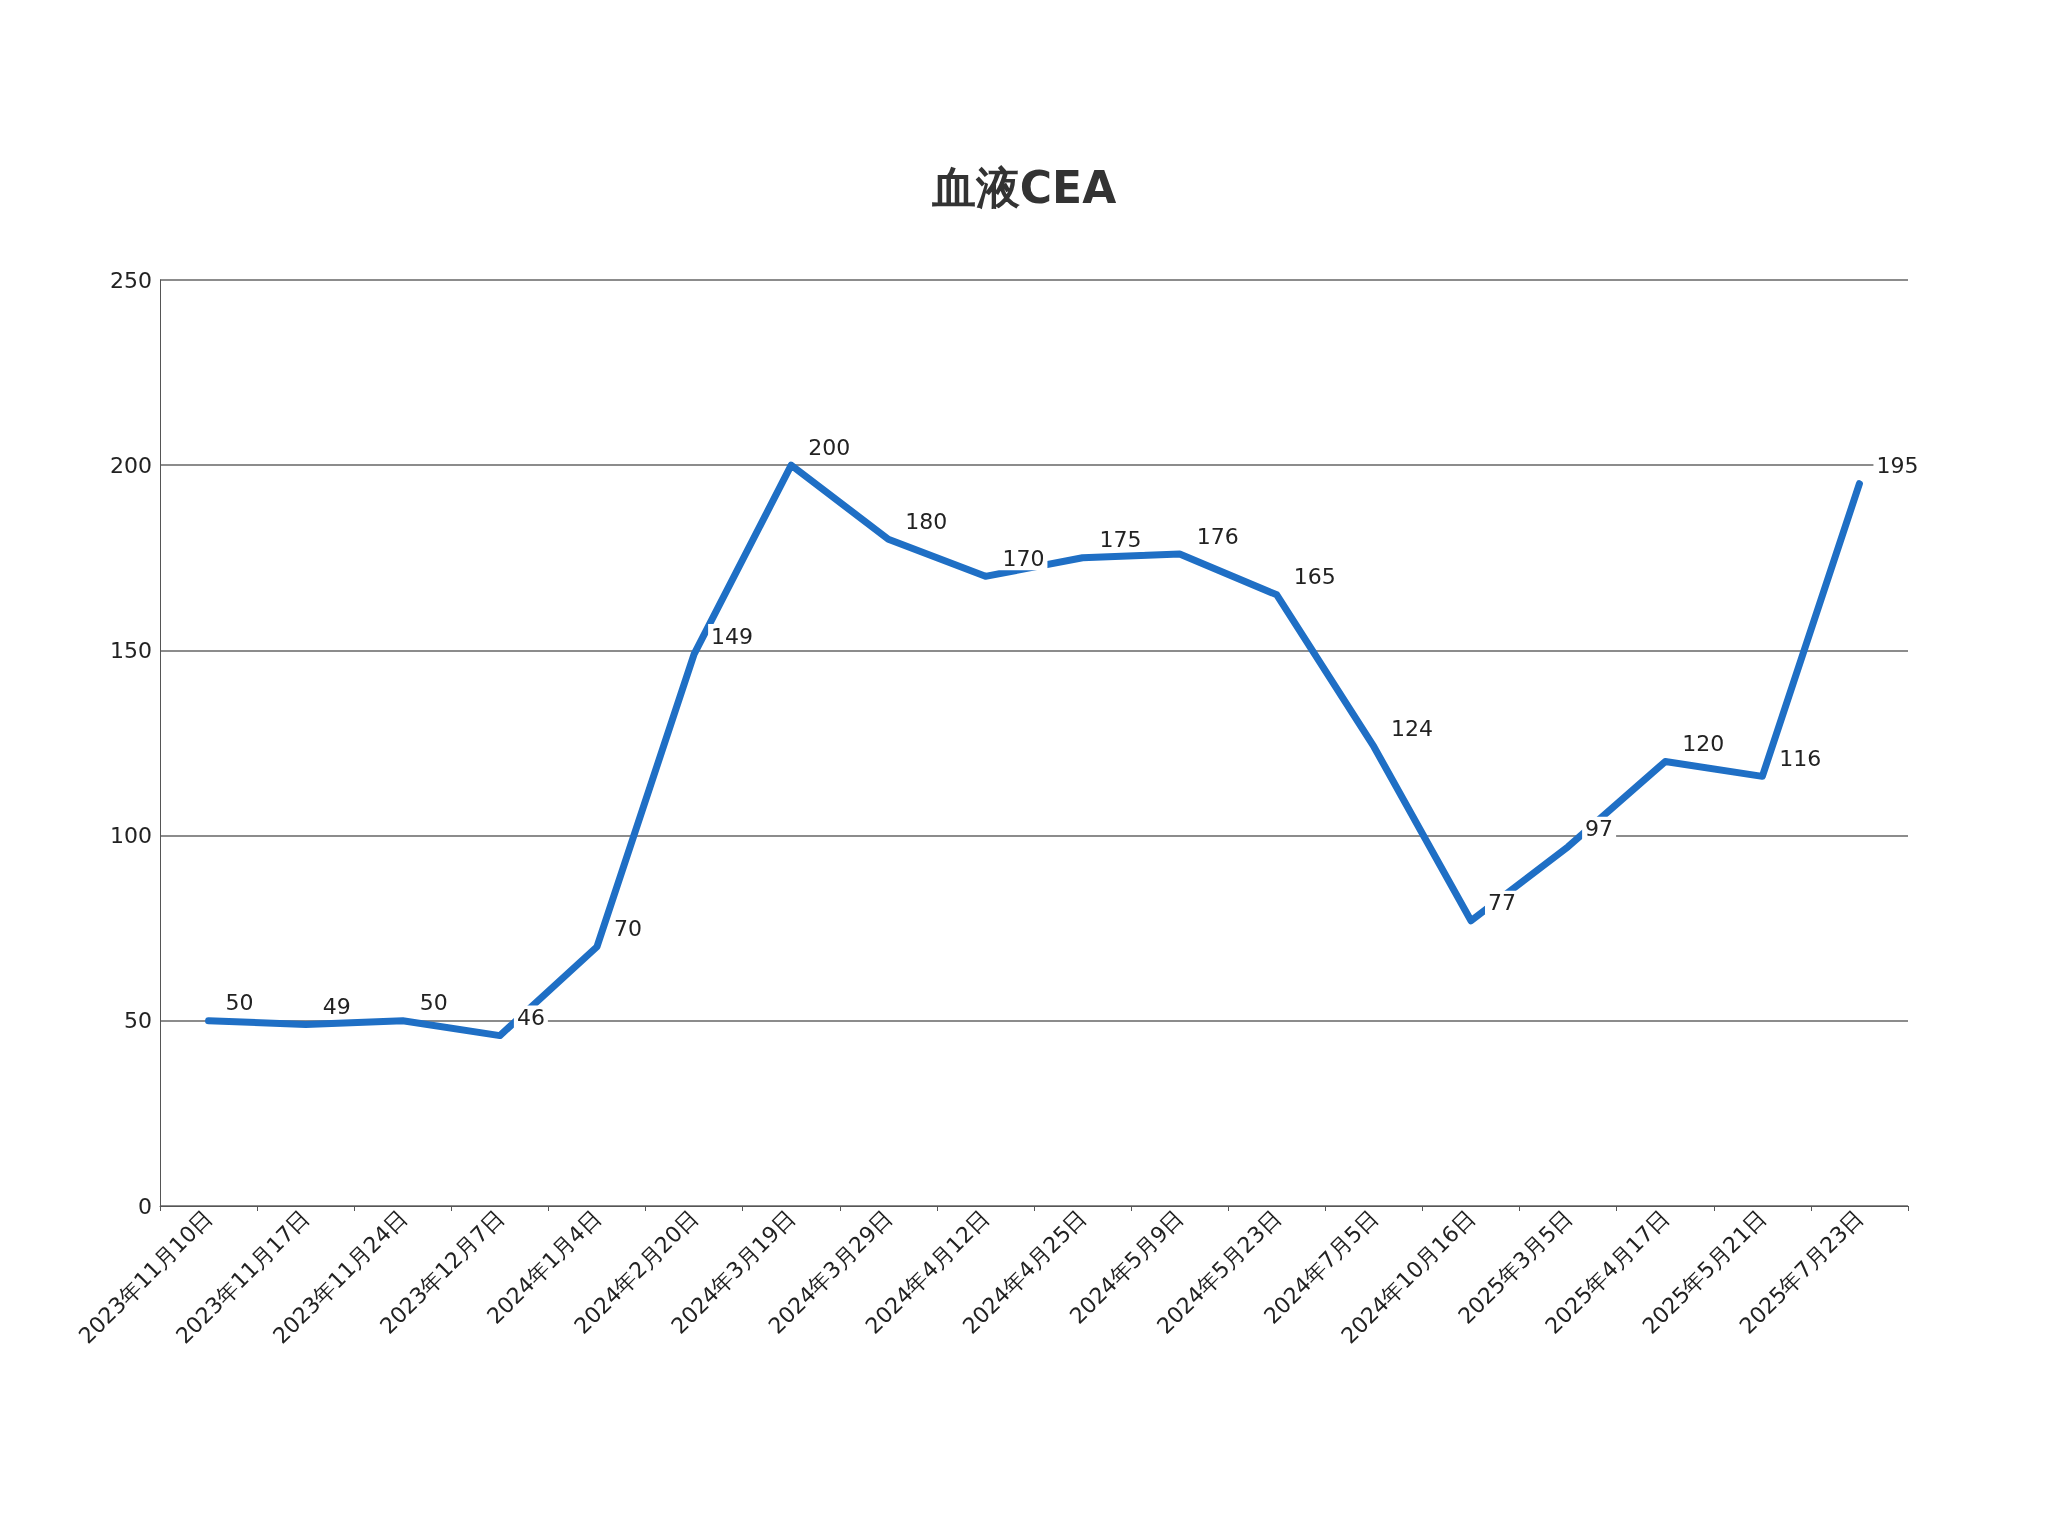  What do you see at coordinates (1411, 729) in the screenshot?
I see `data-label: 124` at bounding box center [1411, 729].